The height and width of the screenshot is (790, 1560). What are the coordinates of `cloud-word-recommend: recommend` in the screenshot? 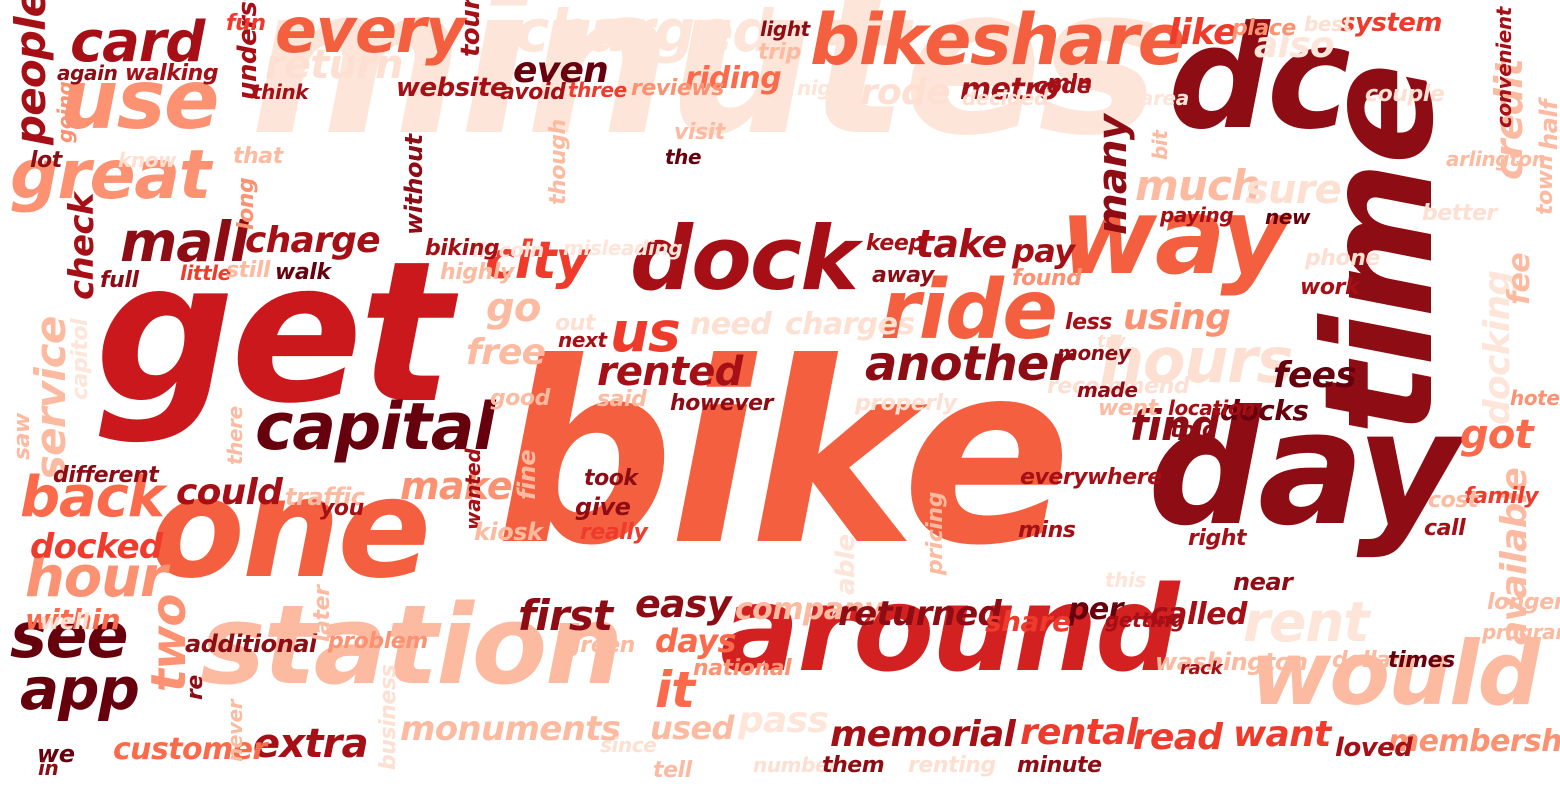 It's located at (1118, 386).